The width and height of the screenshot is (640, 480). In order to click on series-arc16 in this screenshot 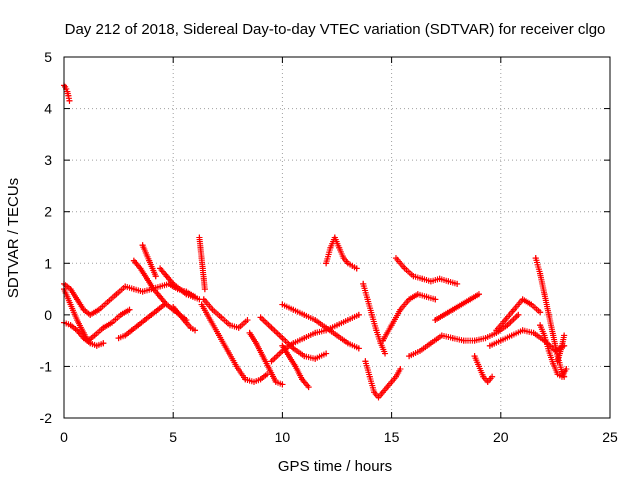, I will do `click(315, 338)`.